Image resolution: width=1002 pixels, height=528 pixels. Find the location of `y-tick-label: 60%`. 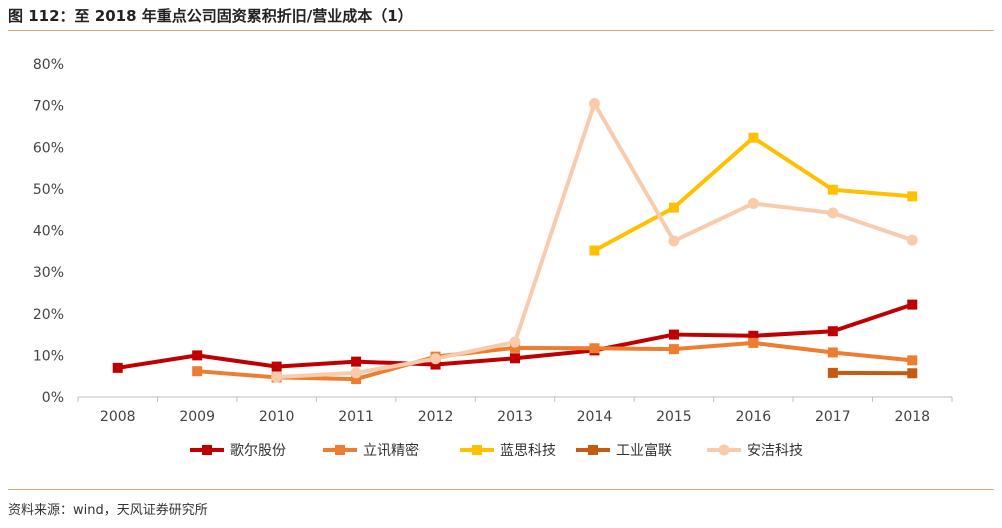

y-tick-label: 60% is located at coordinates (48, 148).